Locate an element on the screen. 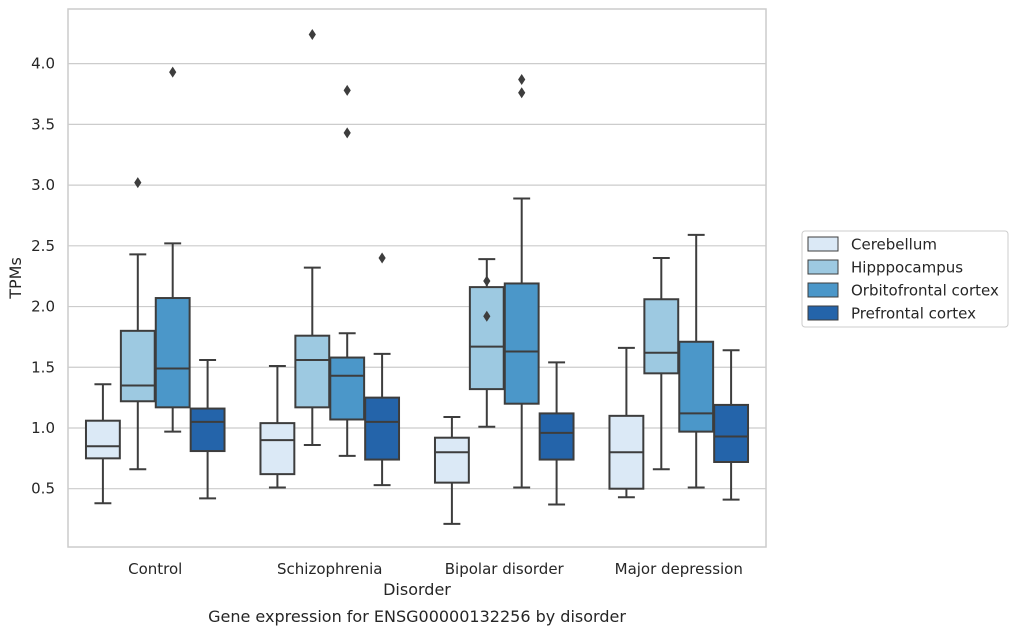 This screenshot has height=634, width=1018. legend-frame is located at coordinates (905, 279).